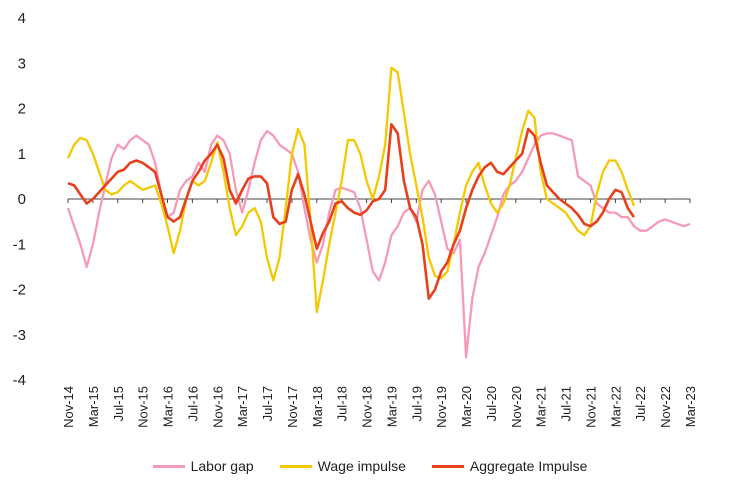  Describe the element at coordinates (118, 403) in the screenshot. I see `x-tick-label: Jul-15` at that location.